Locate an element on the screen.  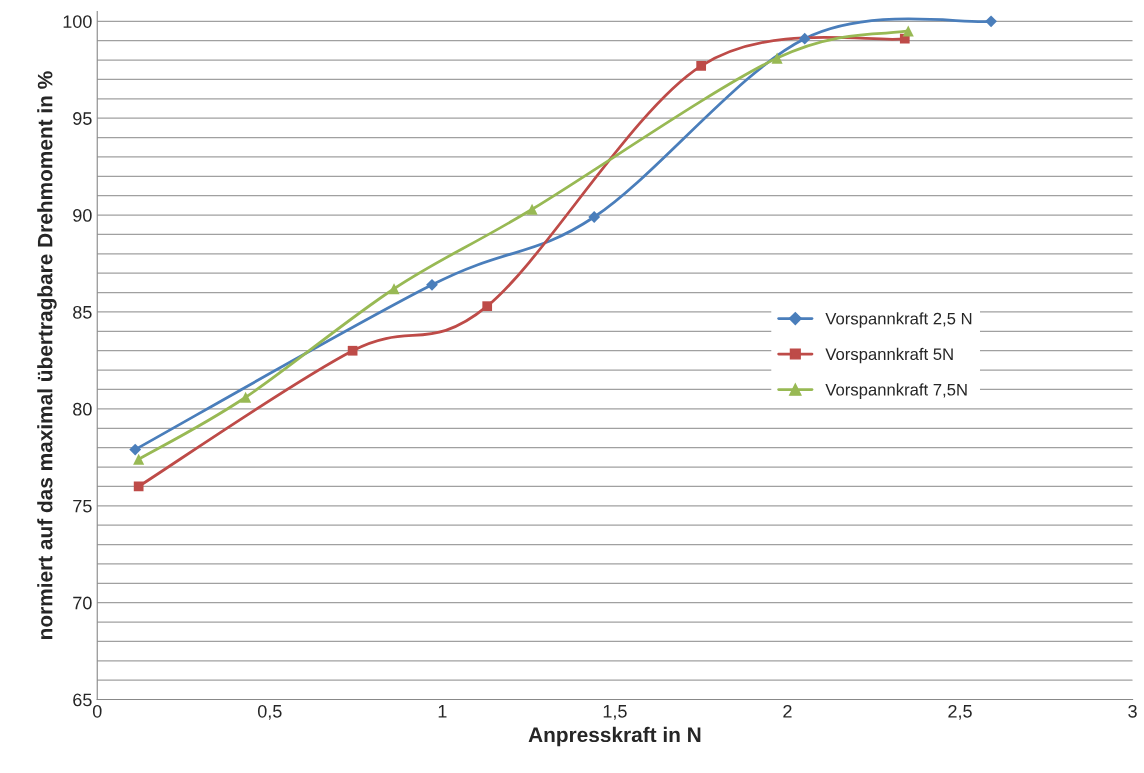
y-tick-label: 65 is located at coordinates (82, 700).